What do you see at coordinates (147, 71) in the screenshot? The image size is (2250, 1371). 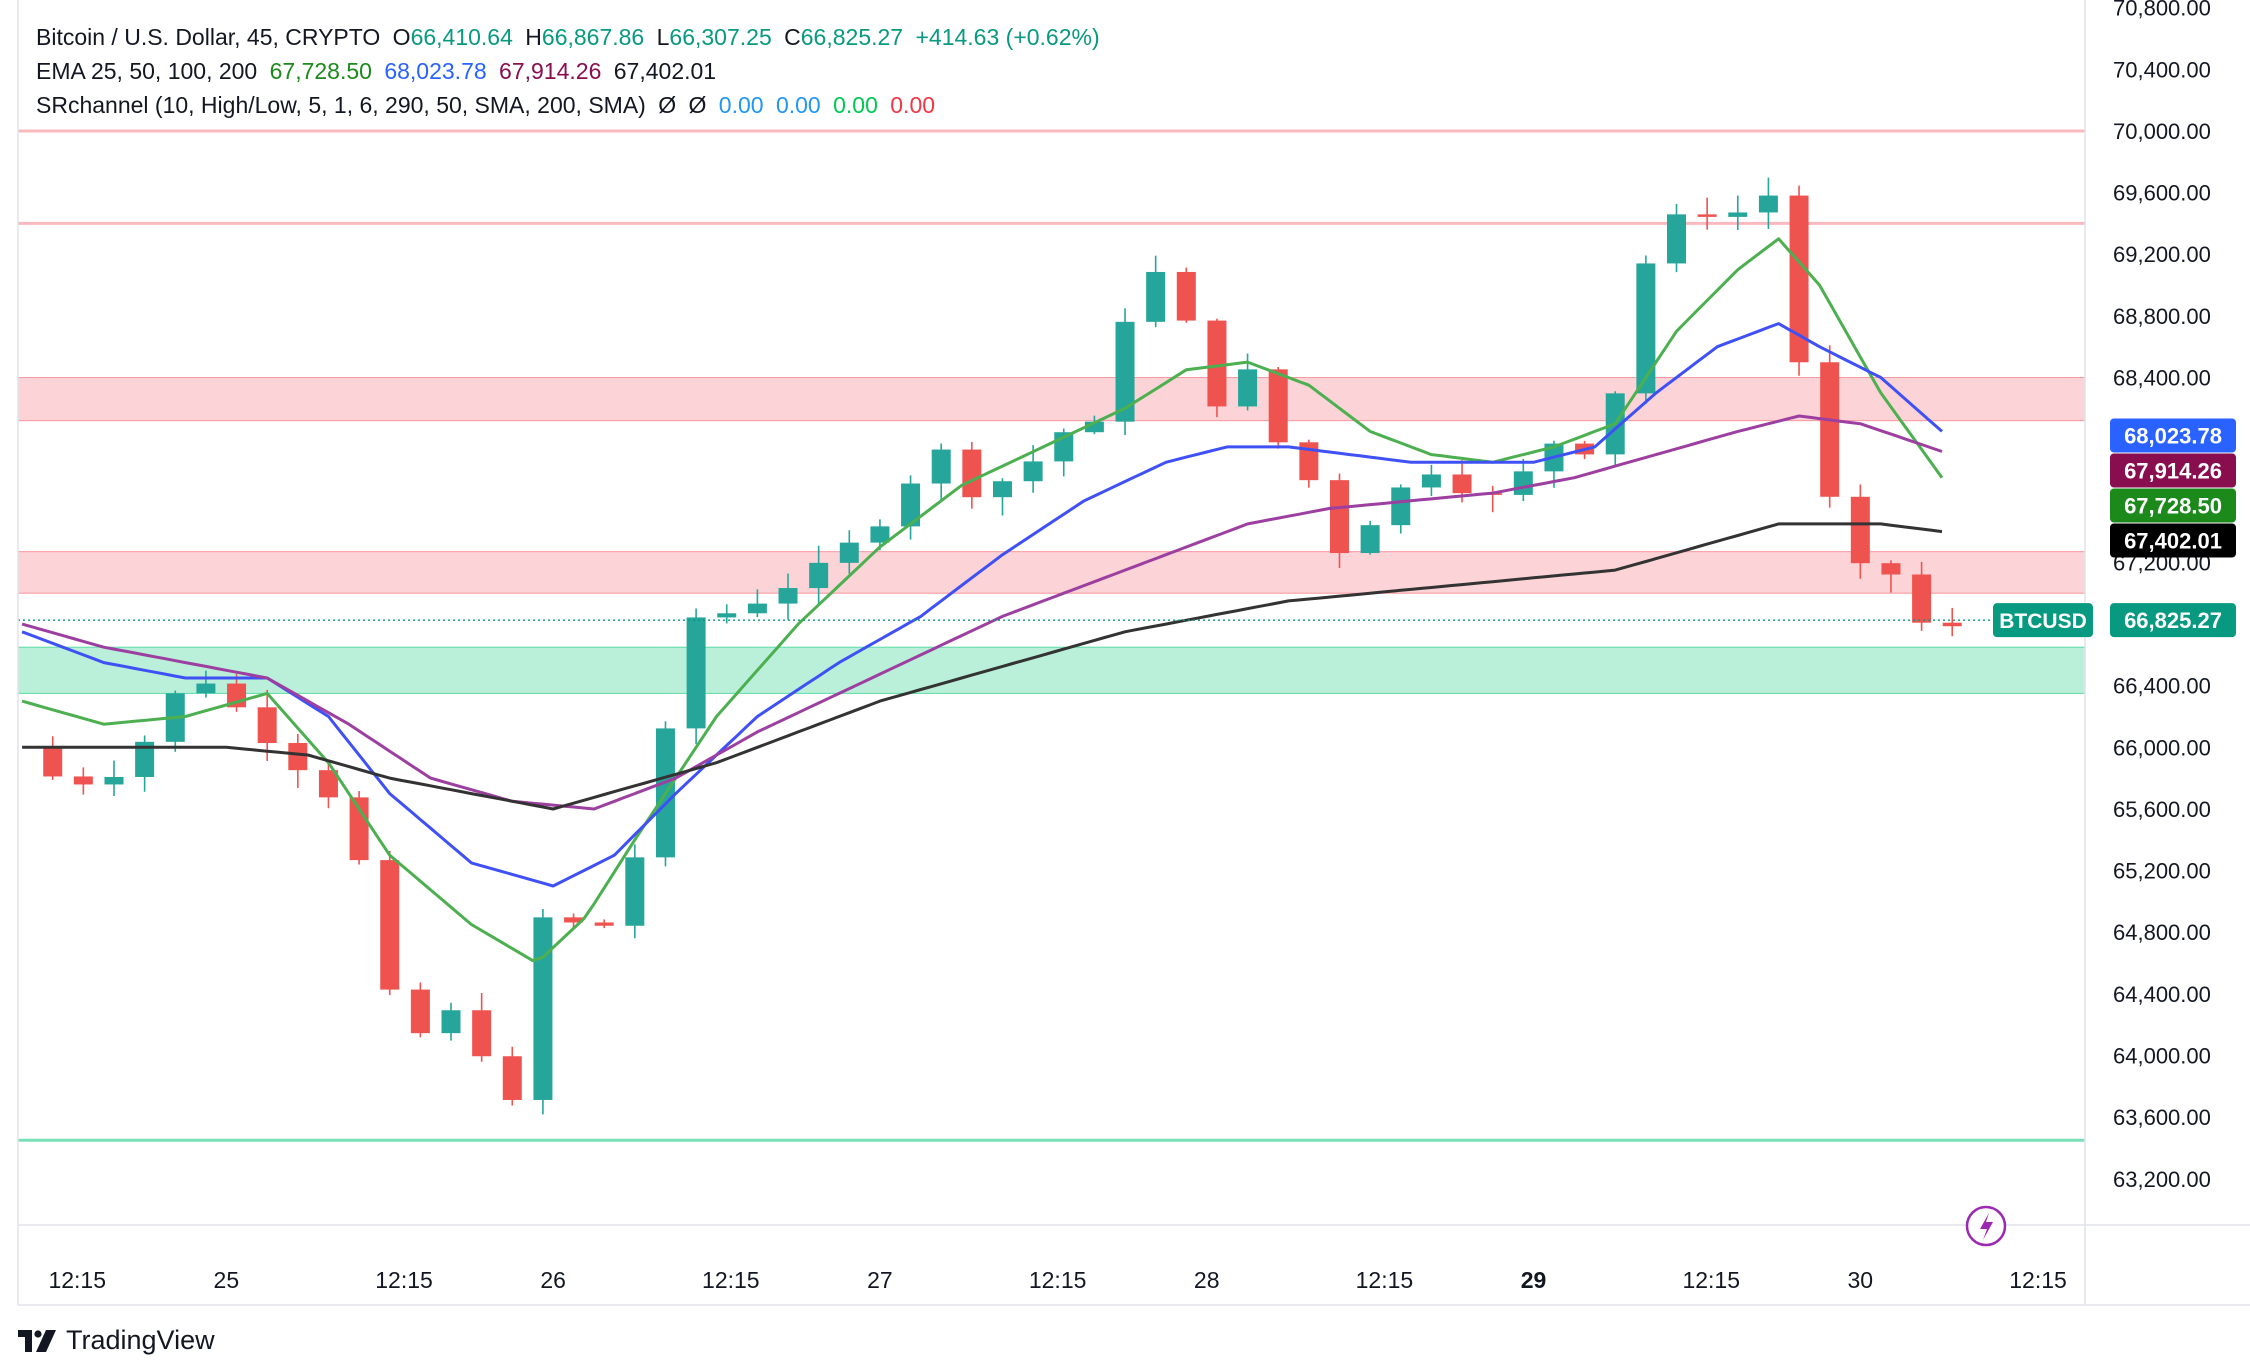 I see `ema-label: EMA 25, 50, 100, 200` at bounding box center [147, 71].